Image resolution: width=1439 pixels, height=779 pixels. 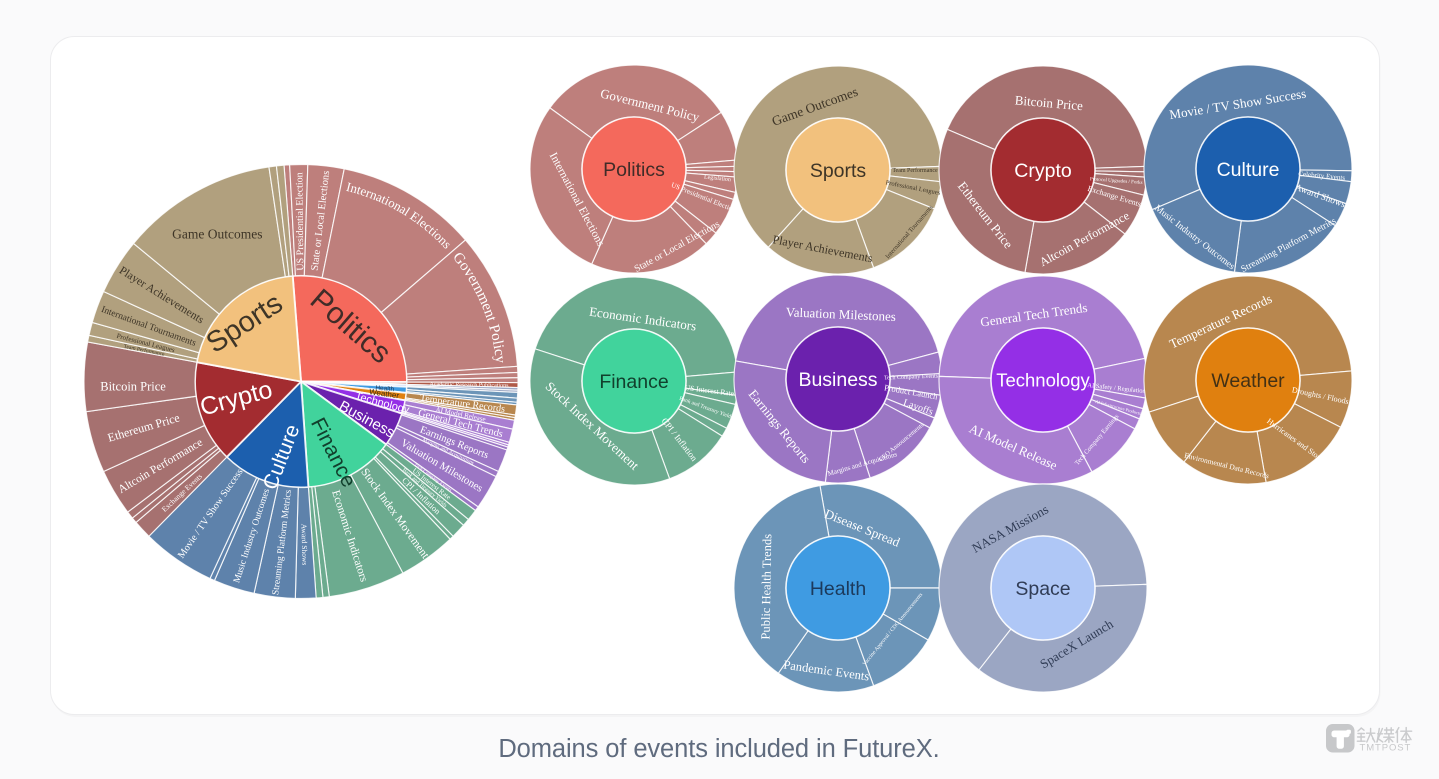 What do you see at coordinates (911, 378) in the screenshot?
I see `svg-text: Tech Company Events` at bounding box center [911, 378].